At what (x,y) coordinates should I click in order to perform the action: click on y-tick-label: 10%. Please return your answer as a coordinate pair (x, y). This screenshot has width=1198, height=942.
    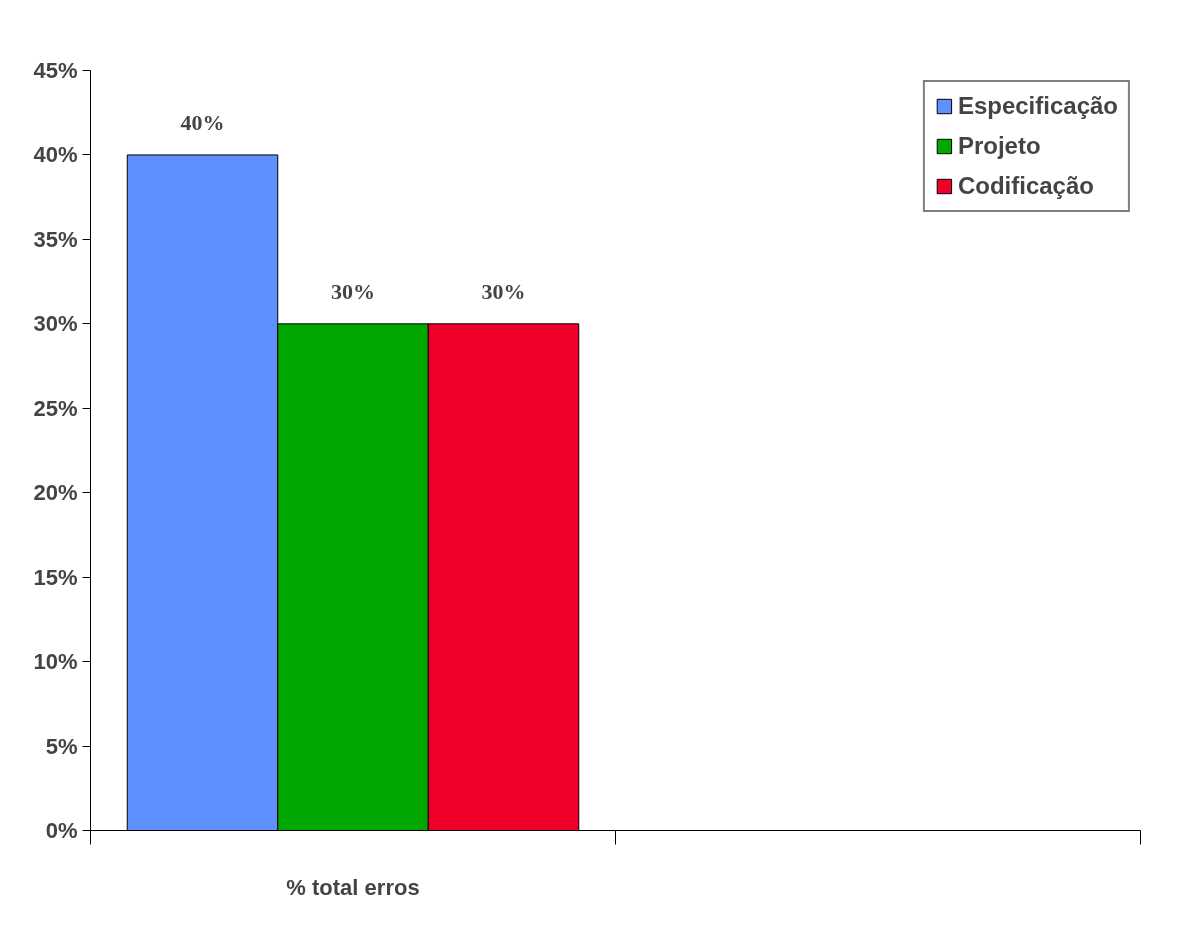
    Looking at the image, I should click on (55, 662).